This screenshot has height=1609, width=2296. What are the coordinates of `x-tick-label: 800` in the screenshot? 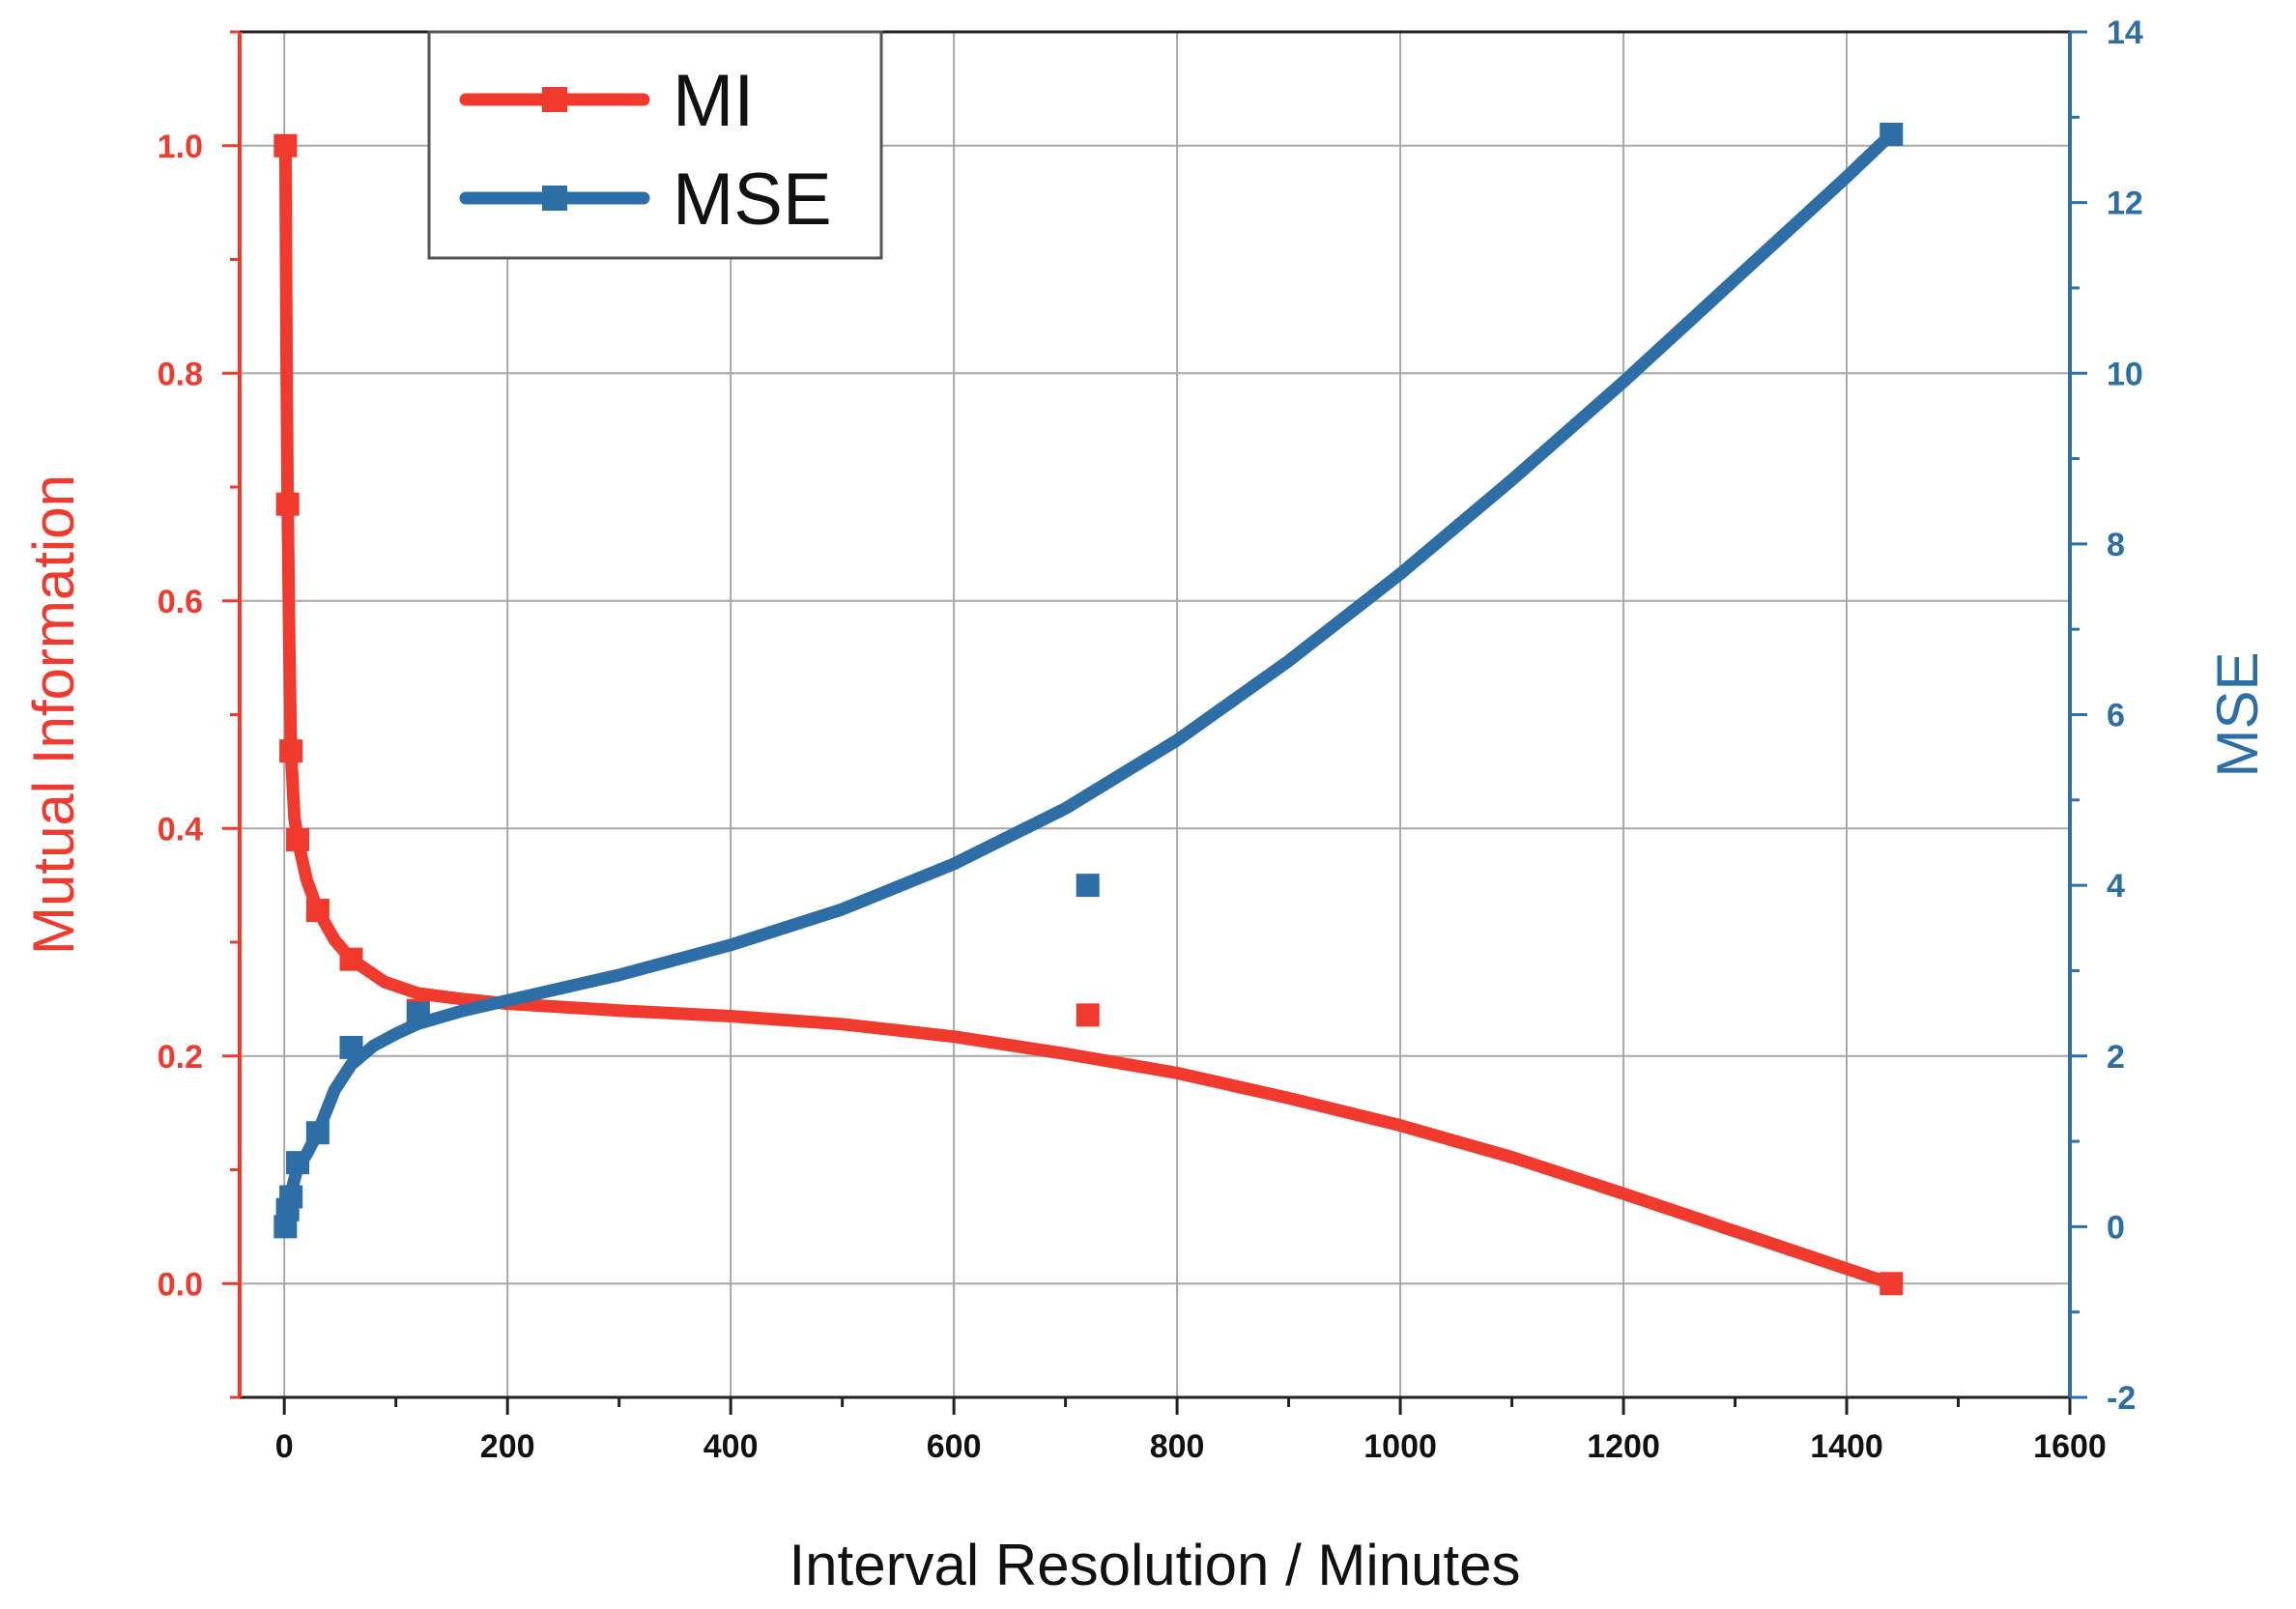 It's located at (1177, 1446).